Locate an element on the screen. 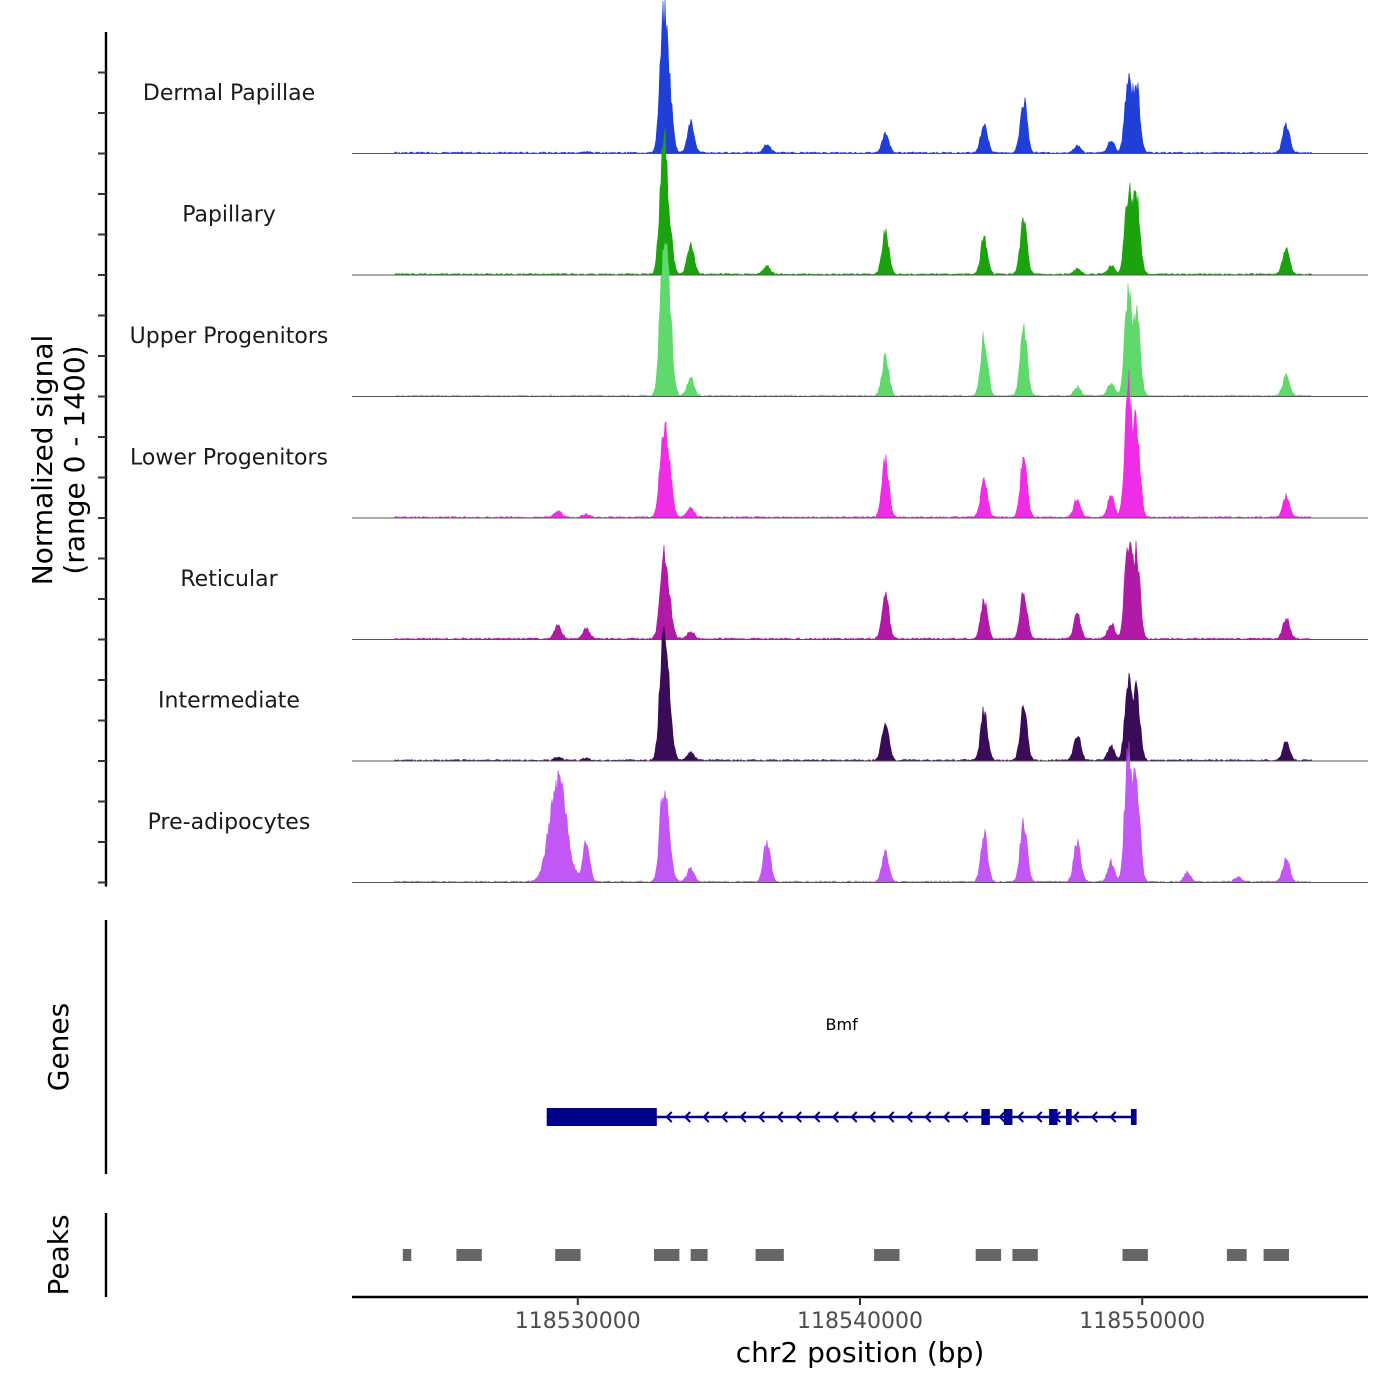 Image resolution: width=1400 pixels, height=1400 pixels. track-label: Papillary is located at coordinates (229, 215).